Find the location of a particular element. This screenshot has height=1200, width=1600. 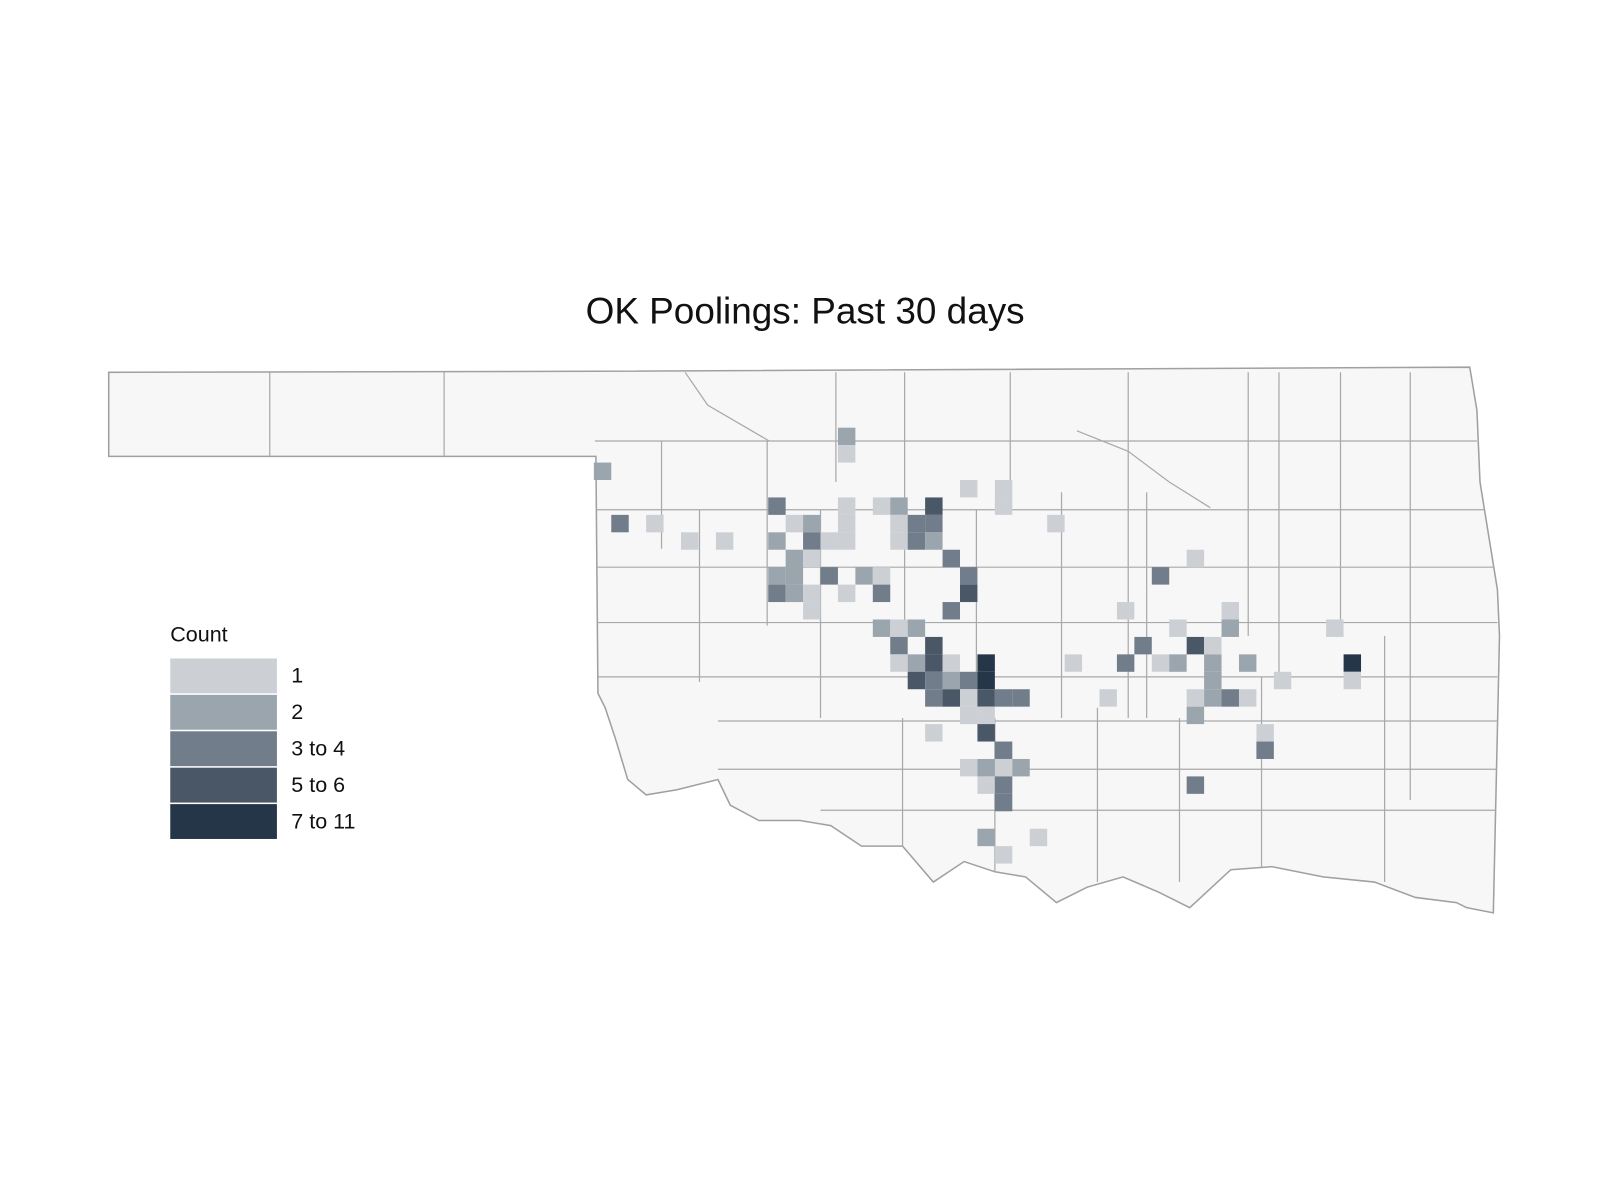

legend-title: Count is located at coordinates (198, 635).